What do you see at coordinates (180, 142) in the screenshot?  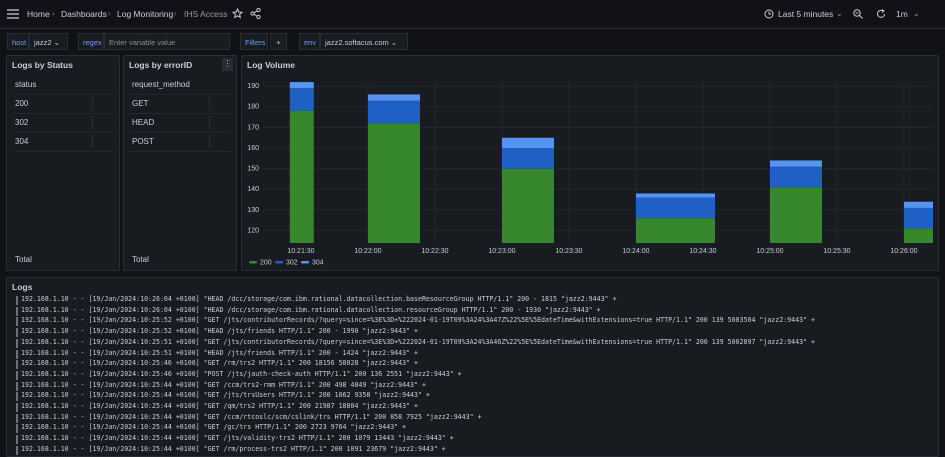 I see `table-row: POST` at bounding box center [180, 142].